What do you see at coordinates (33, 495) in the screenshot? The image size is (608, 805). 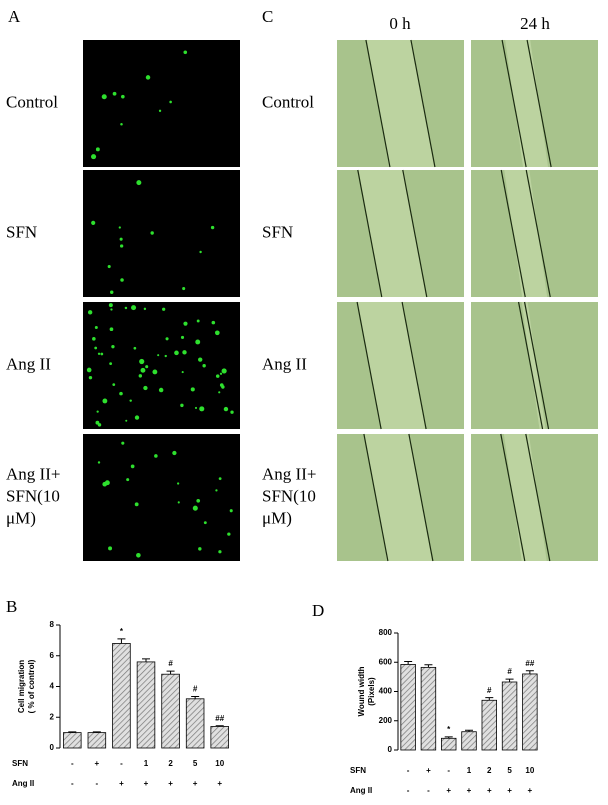 I see `row-label: SFN(10` at bounding box center [33, 495].